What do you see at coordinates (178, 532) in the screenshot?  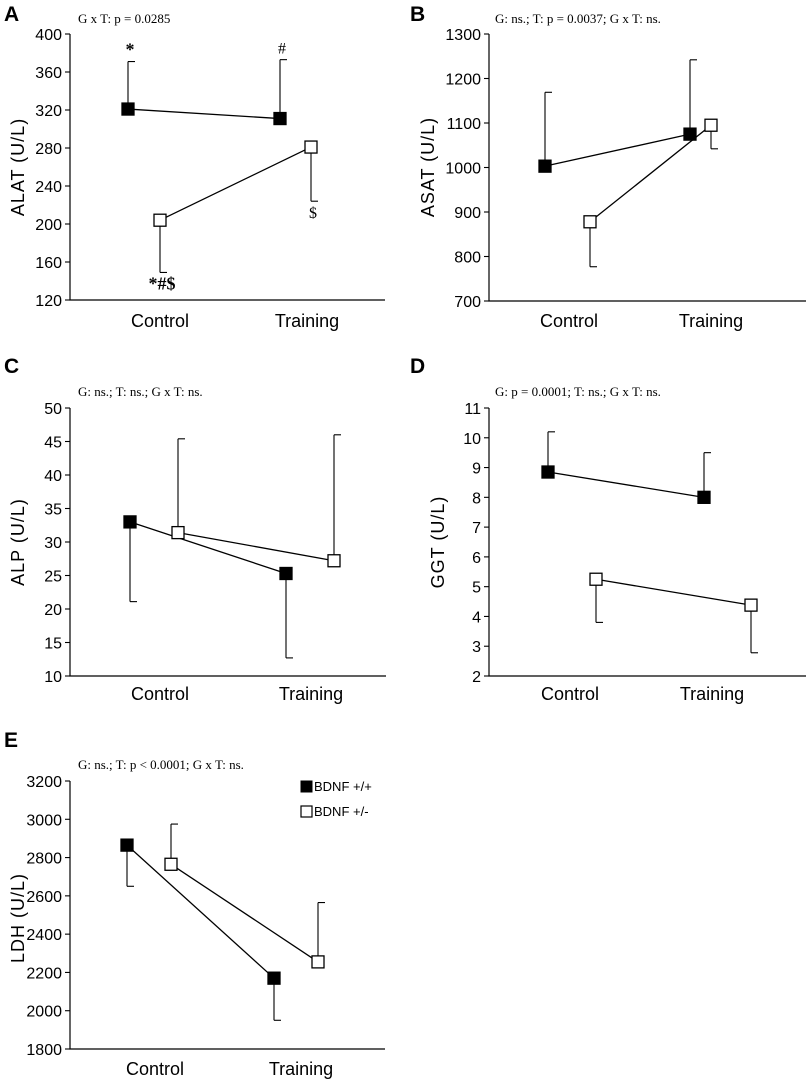 I see `panel-c-marker-het-control` at bounding box center [178, 532].